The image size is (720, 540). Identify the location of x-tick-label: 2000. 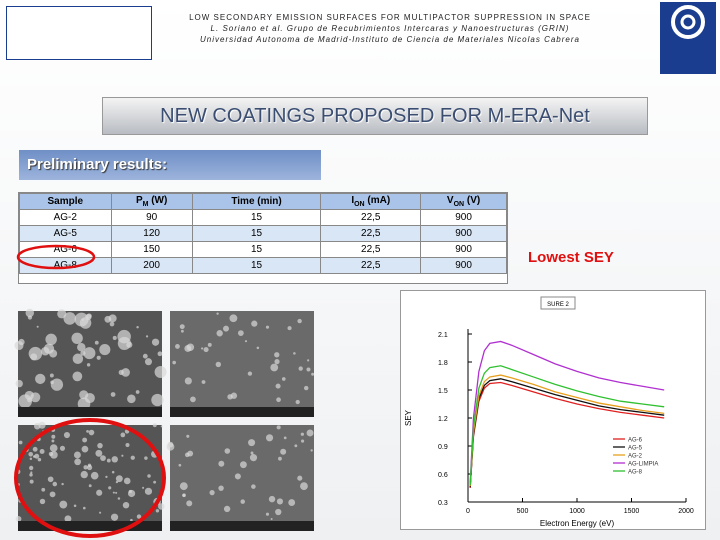
(686, 511).